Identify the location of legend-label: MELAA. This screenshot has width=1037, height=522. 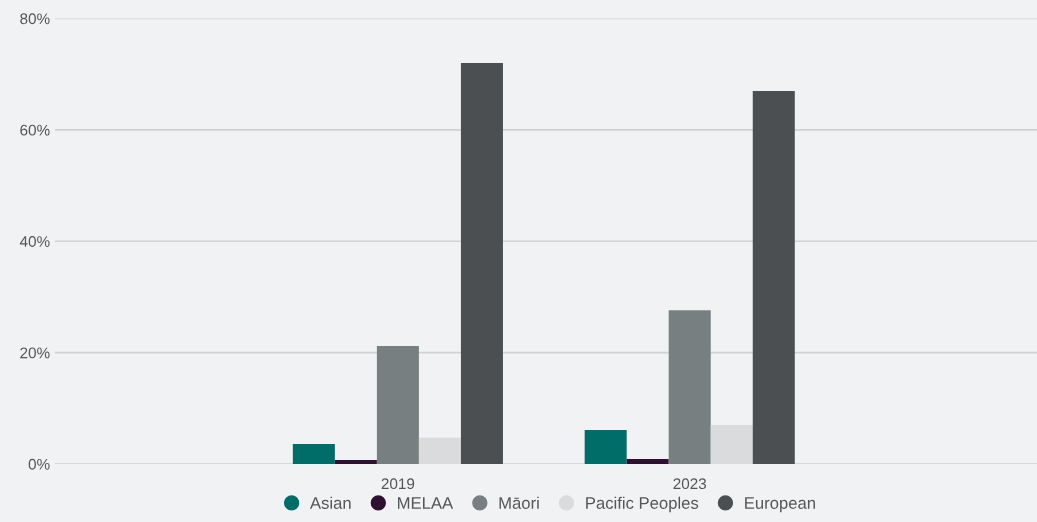
(426, 503).